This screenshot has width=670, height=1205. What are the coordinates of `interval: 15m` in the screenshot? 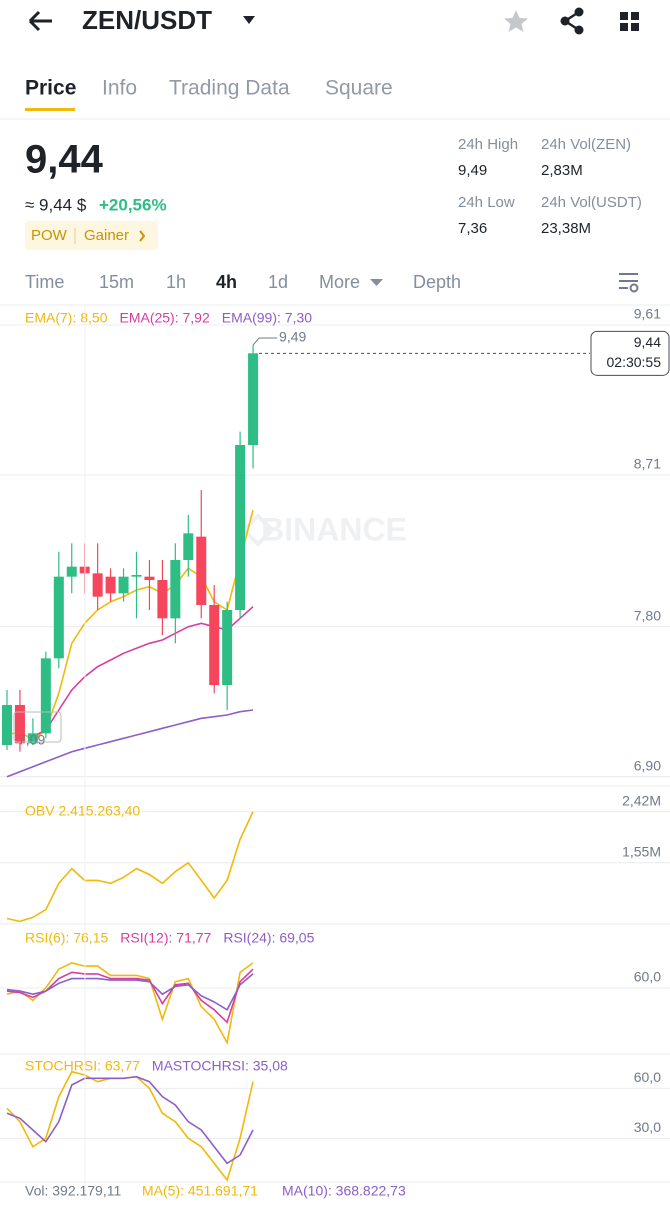 It's located at (116, 282).